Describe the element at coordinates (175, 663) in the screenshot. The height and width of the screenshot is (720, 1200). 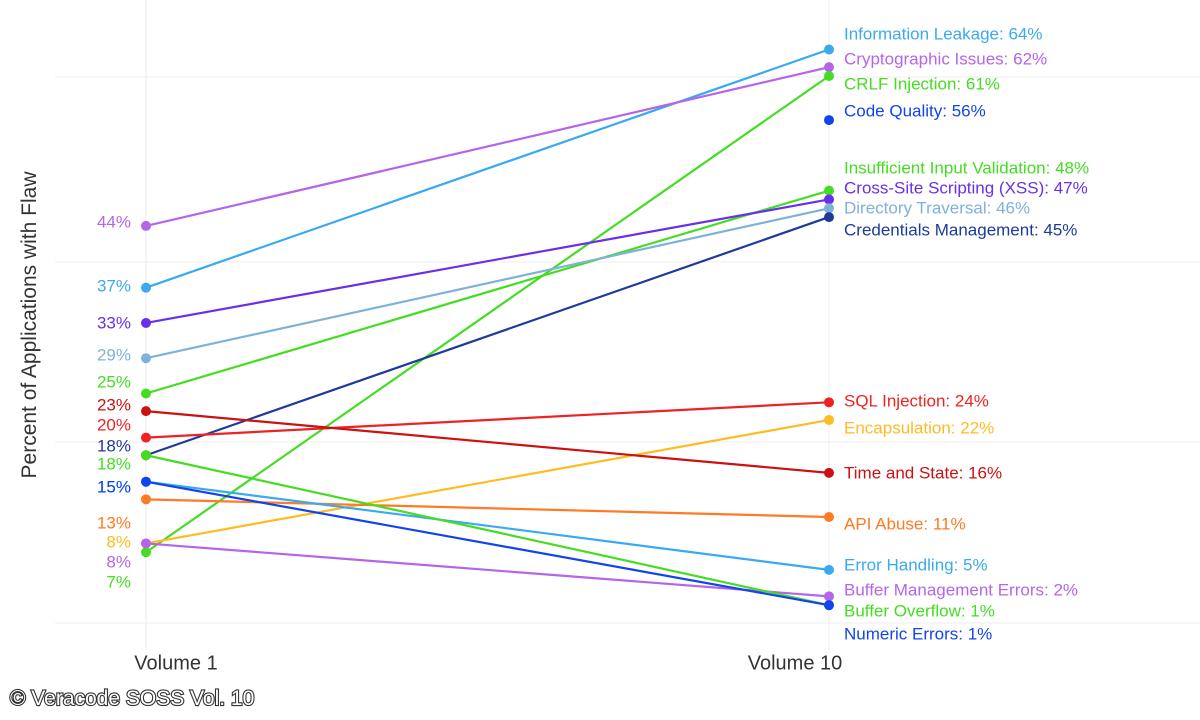
I see `category-label-volume-1: Volume 1` at that location.